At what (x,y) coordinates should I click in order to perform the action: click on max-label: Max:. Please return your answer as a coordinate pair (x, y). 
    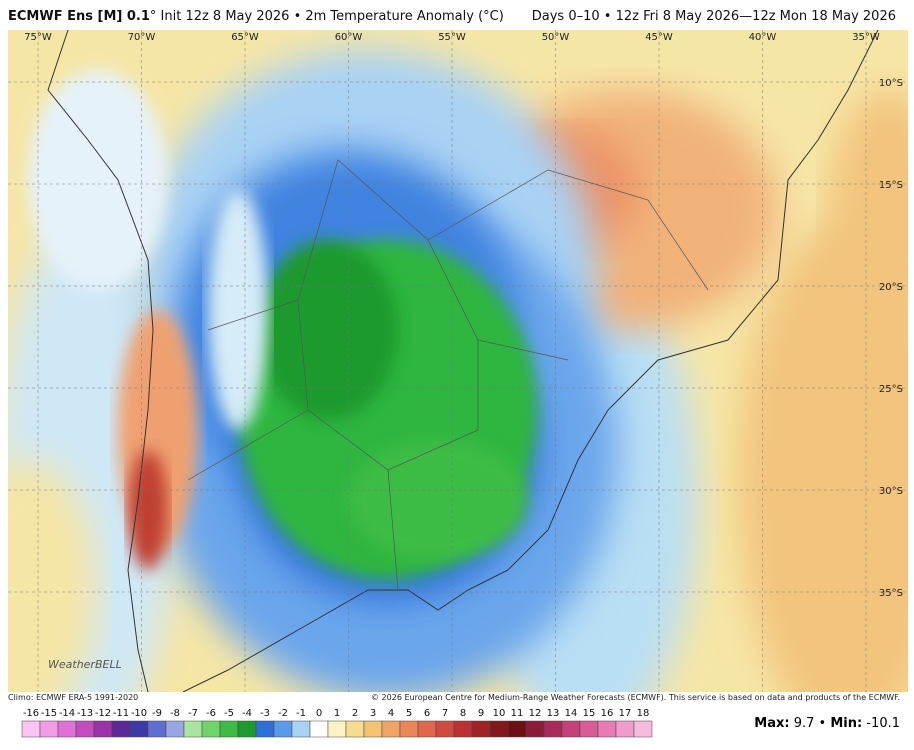
    Looking at the image, I should click on (772, 723).